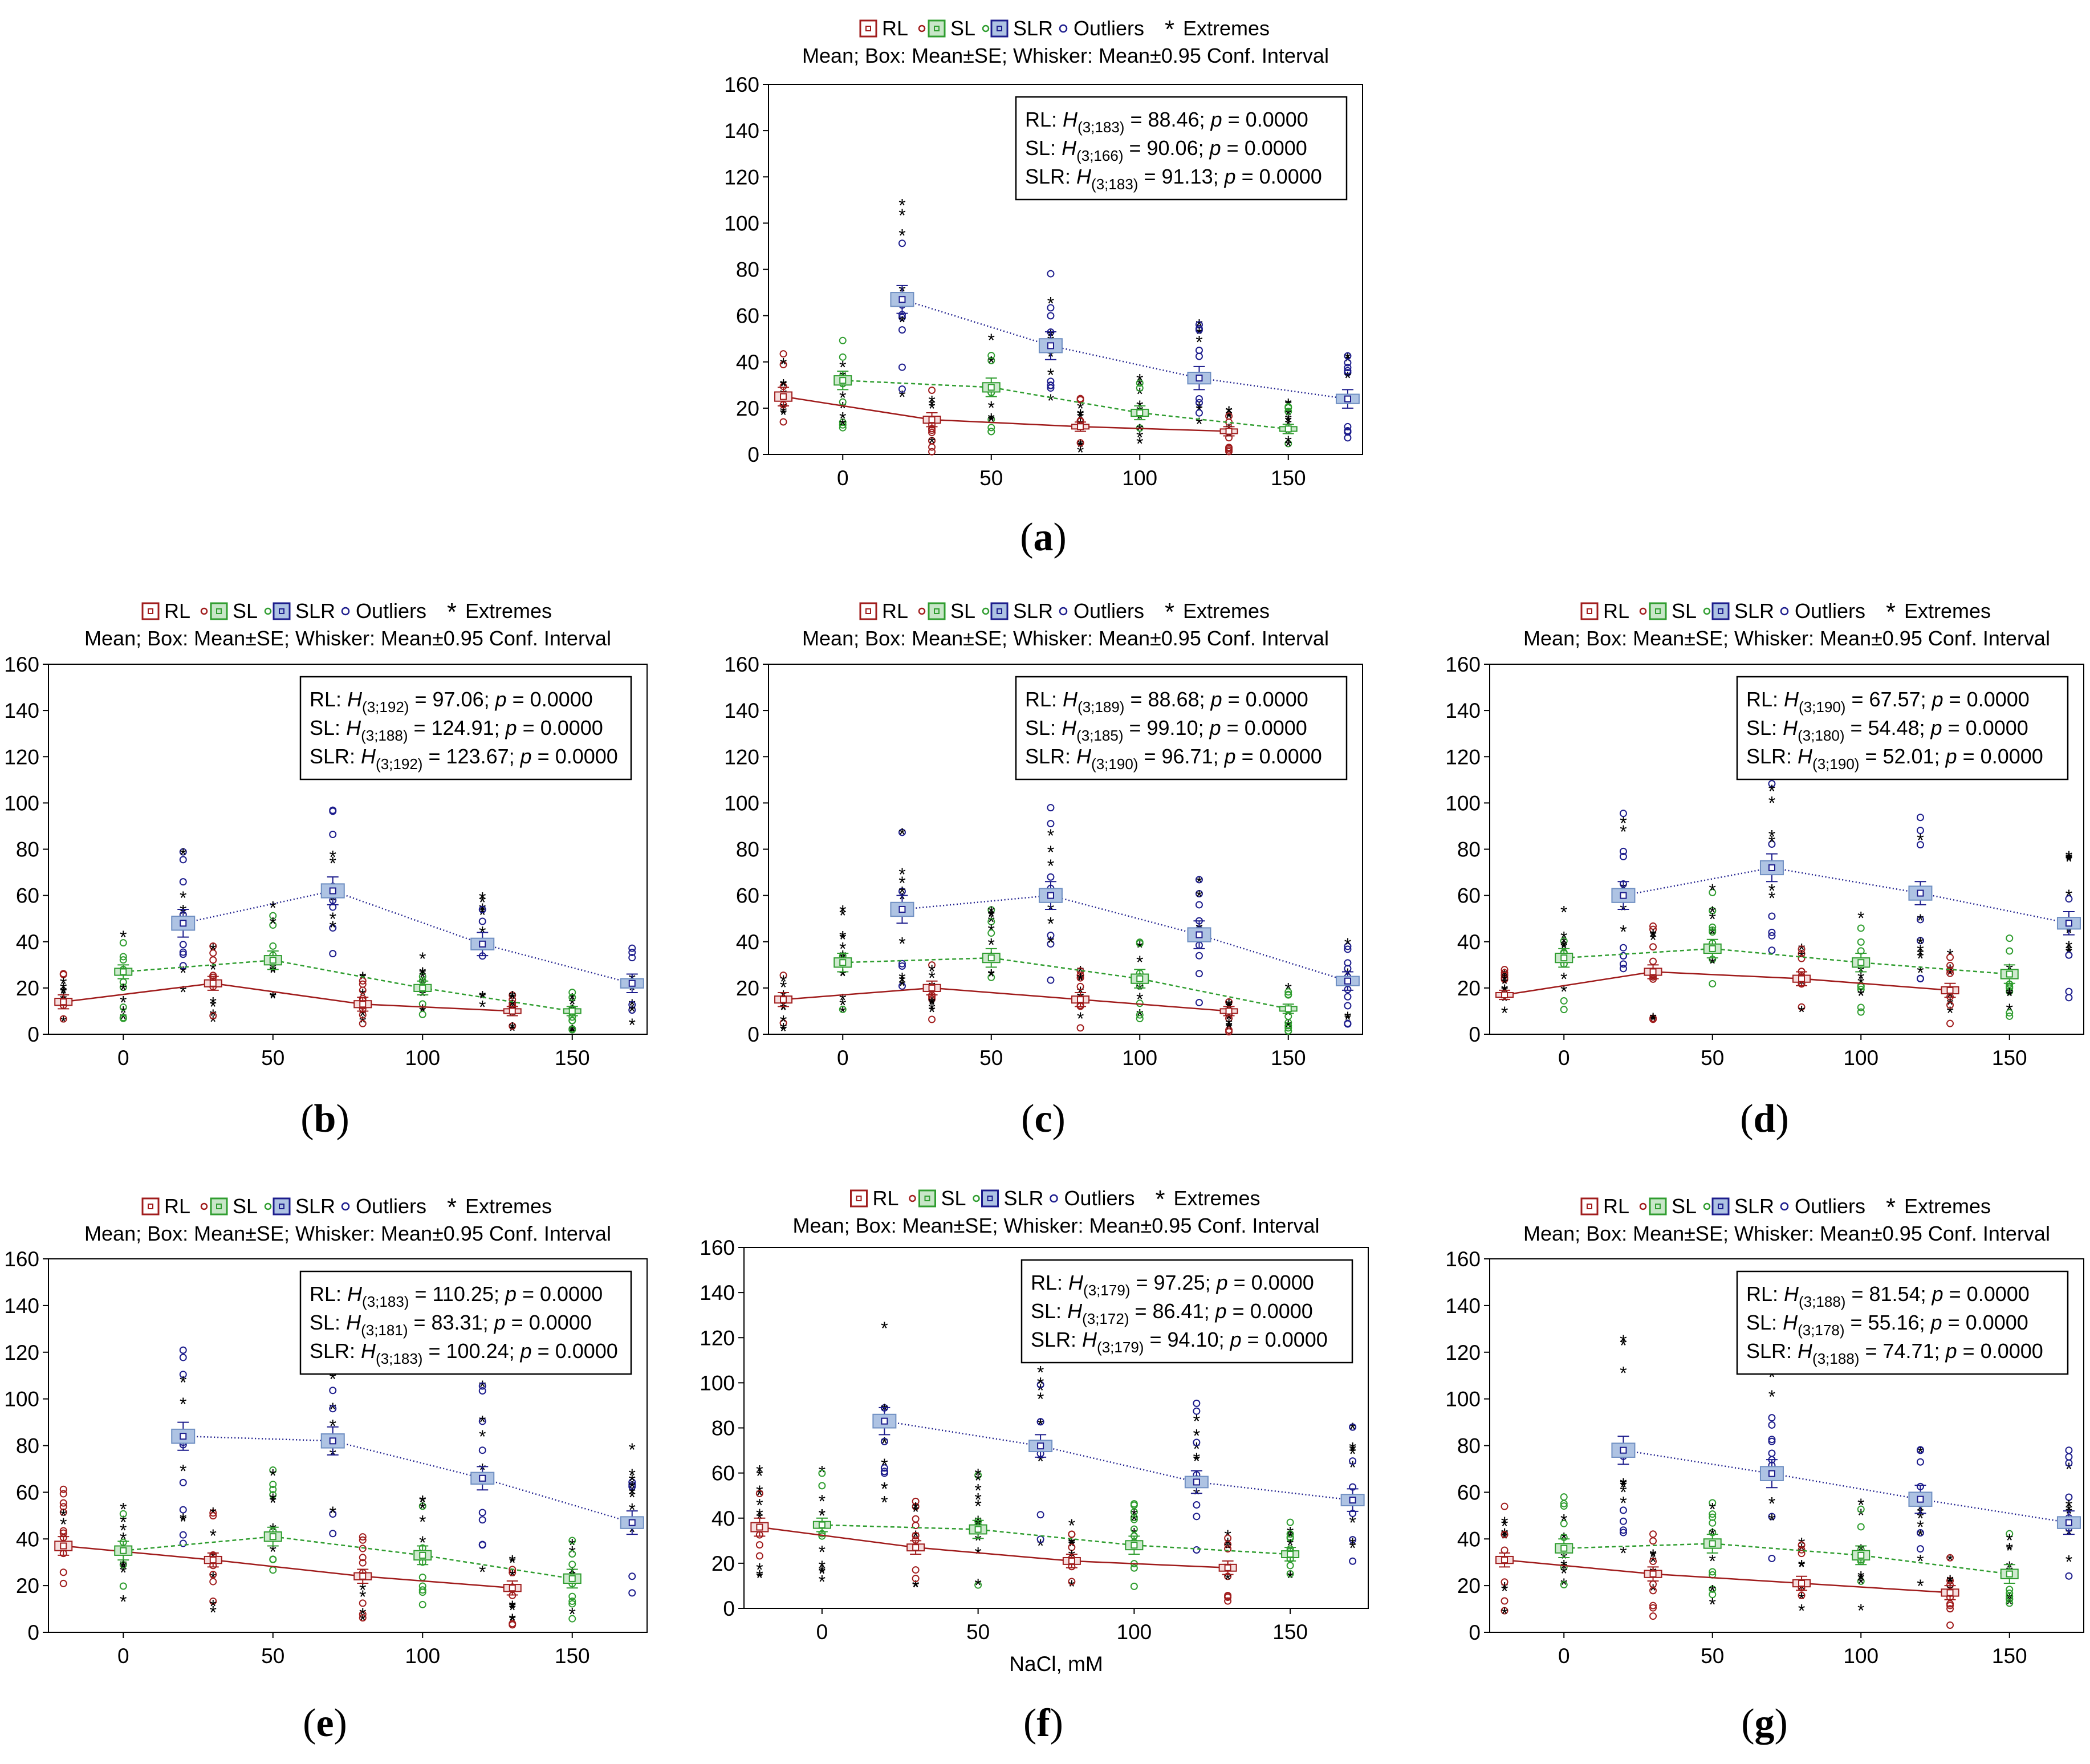 This screenshot has width=2090, height=1764. I want to click on y-tick-label: 80, so click(747, 270).